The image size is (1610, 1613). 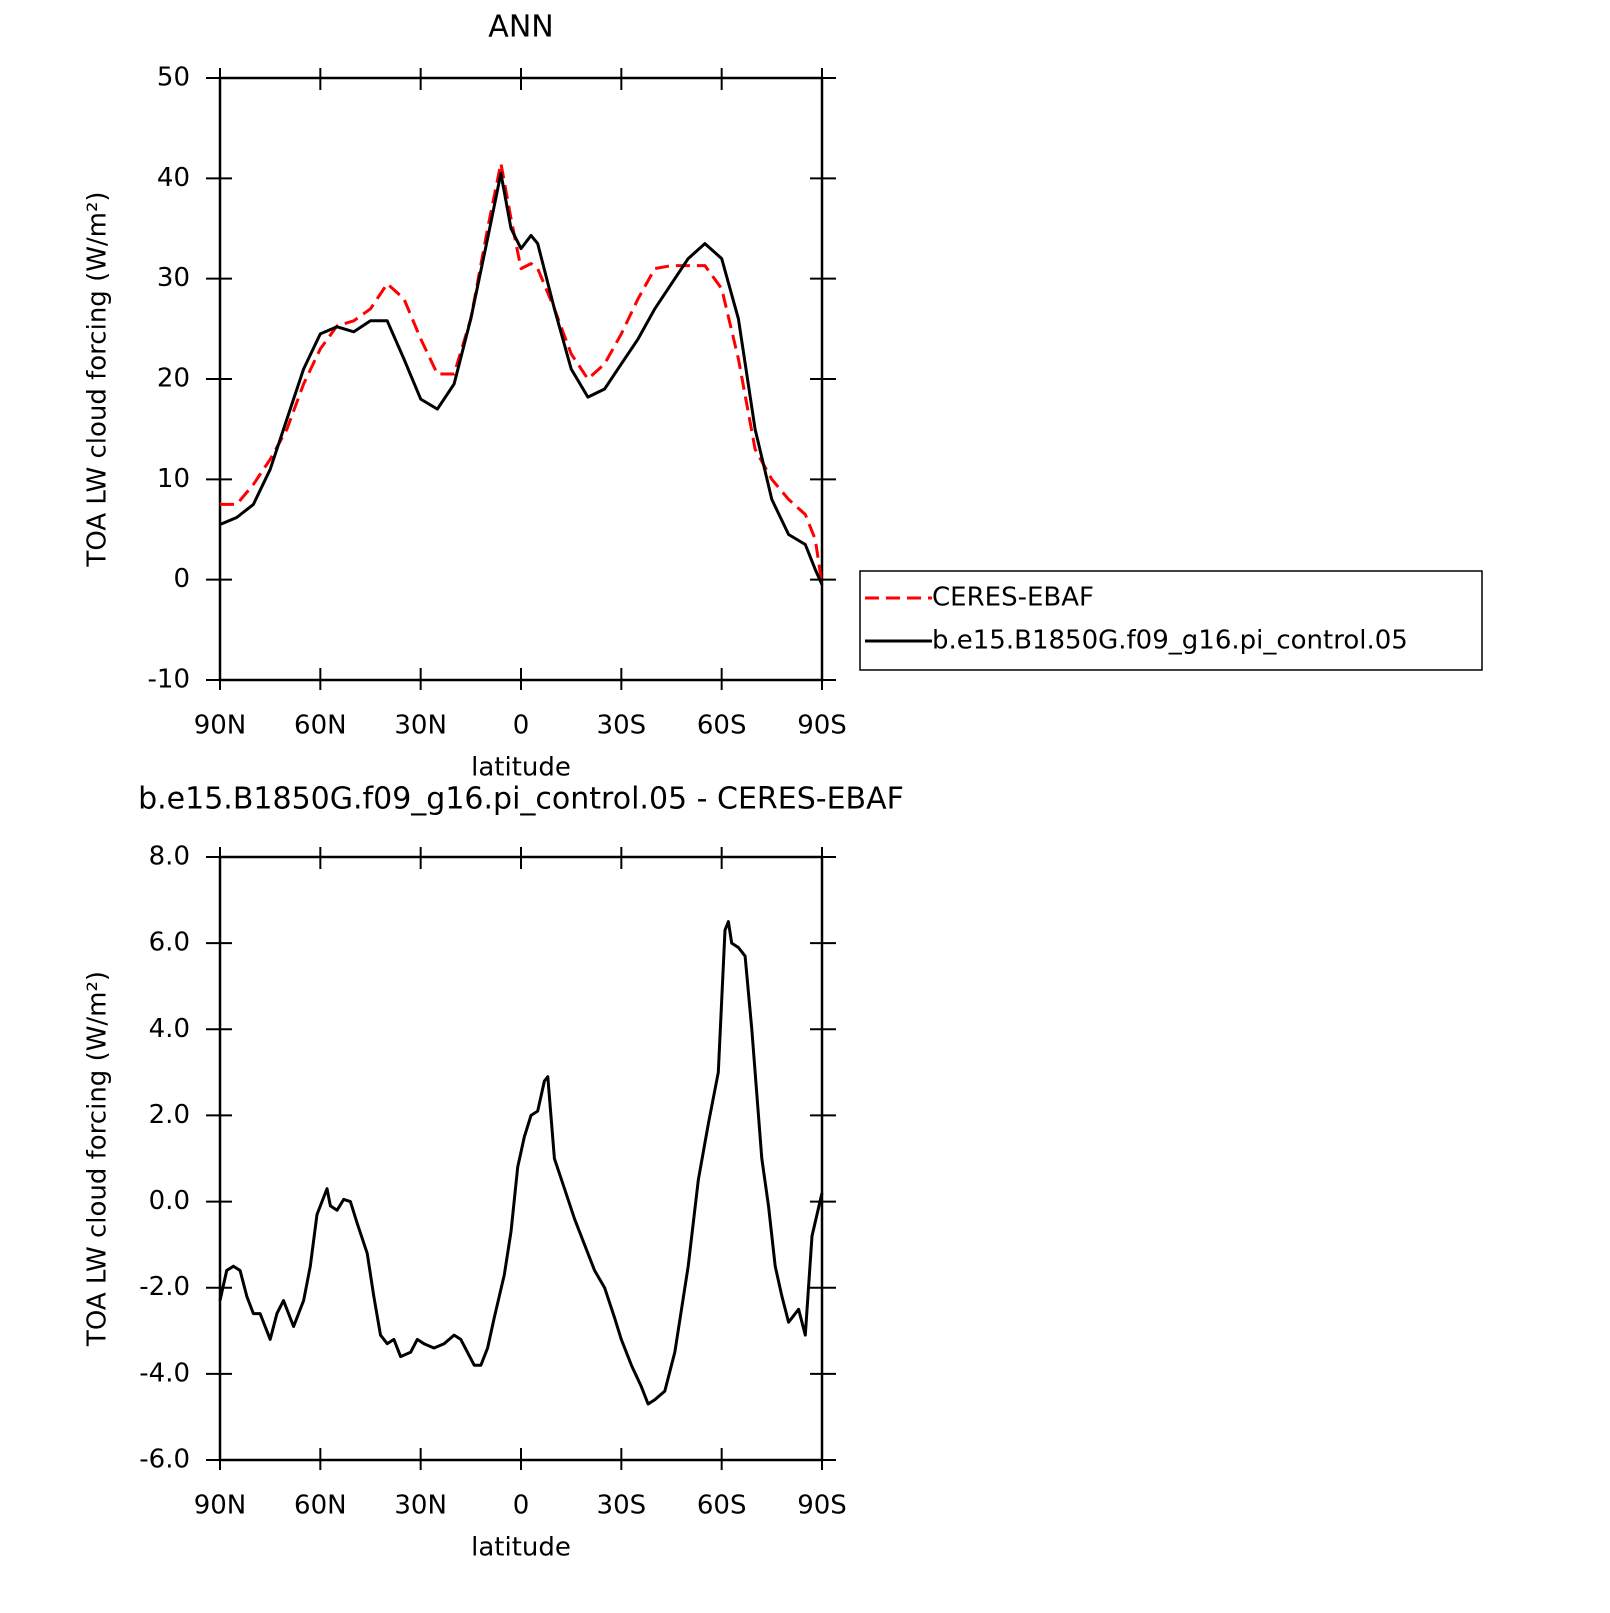 I want to click on y-tick-label: -4.0, so click(x=164, y=1373).